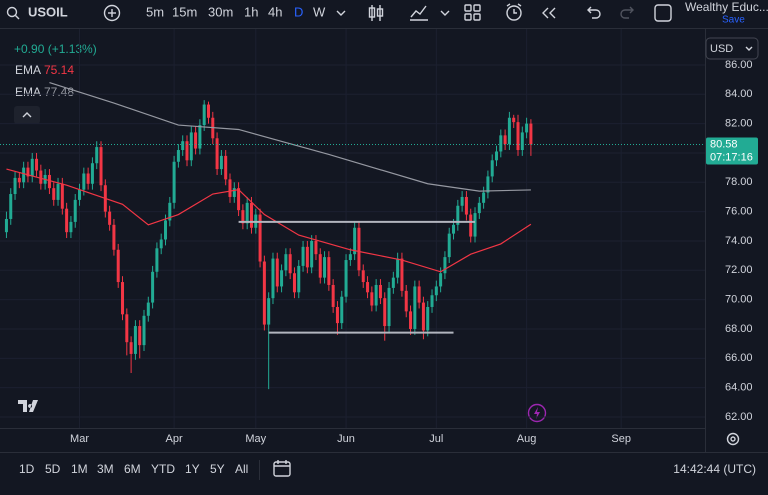  I want to click on x-tick-label: Aug, so click(527, 439).